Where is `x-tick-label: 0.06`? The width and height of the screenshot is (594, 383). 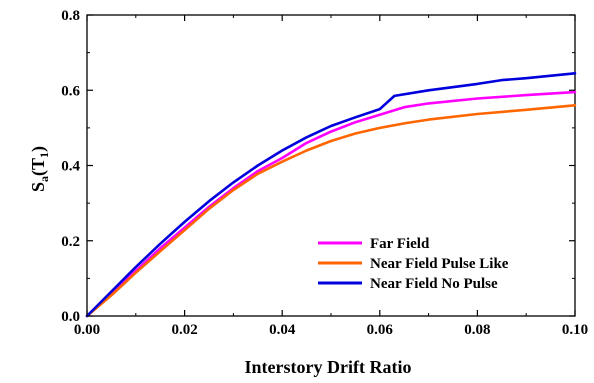
x-tick-label: 0.06 is located at coordinates (380, 330).